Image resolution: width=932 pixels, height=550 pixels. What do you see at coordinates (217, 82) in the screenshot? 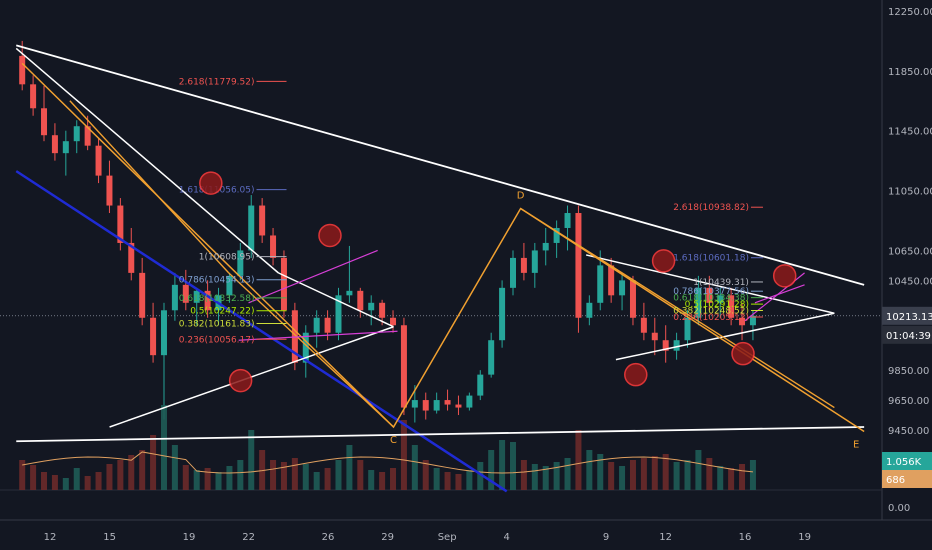
I see `fib-label-left: 2.618(11779.52)` at bounding box center [217, 82].